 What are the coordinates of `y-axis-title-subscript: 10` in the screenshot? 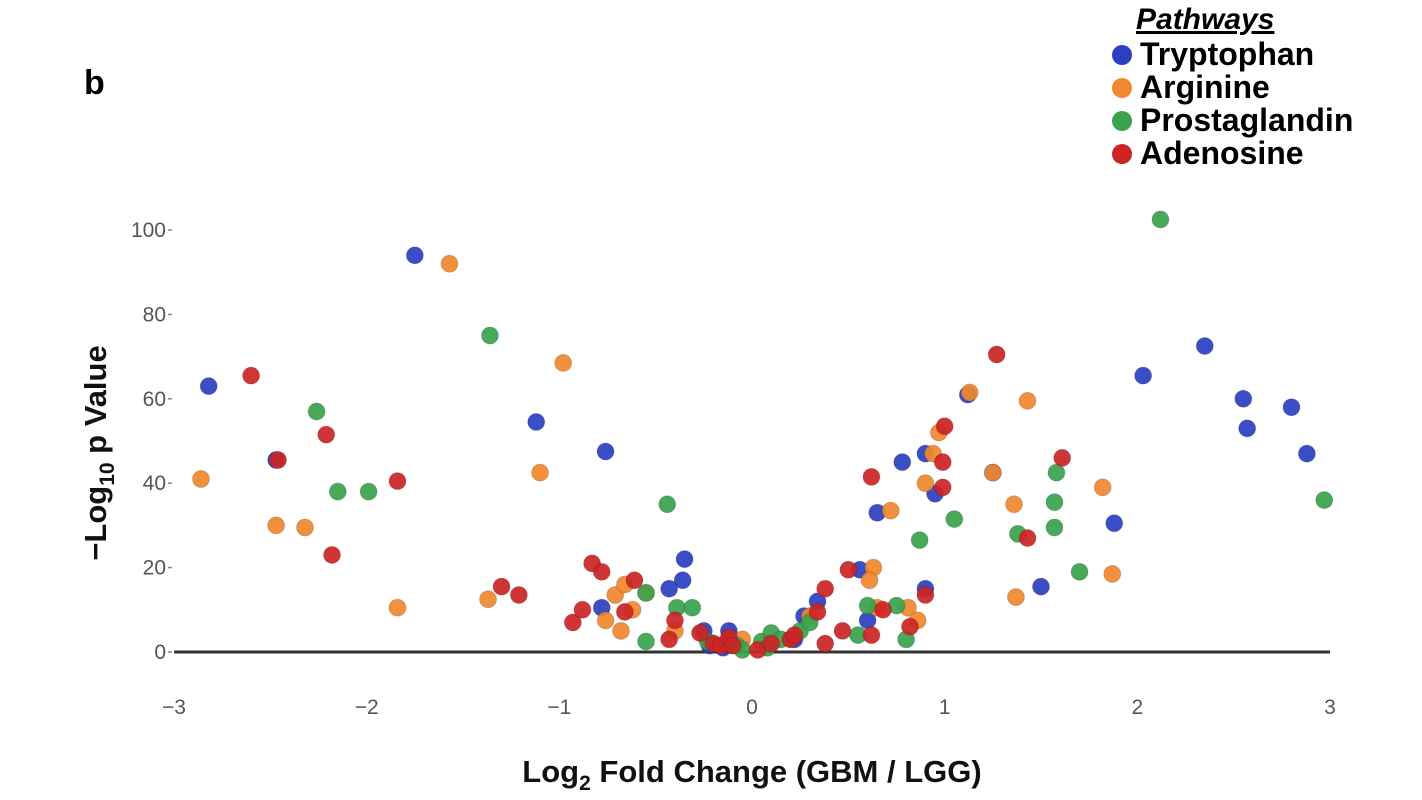 It's located at (107, 473).